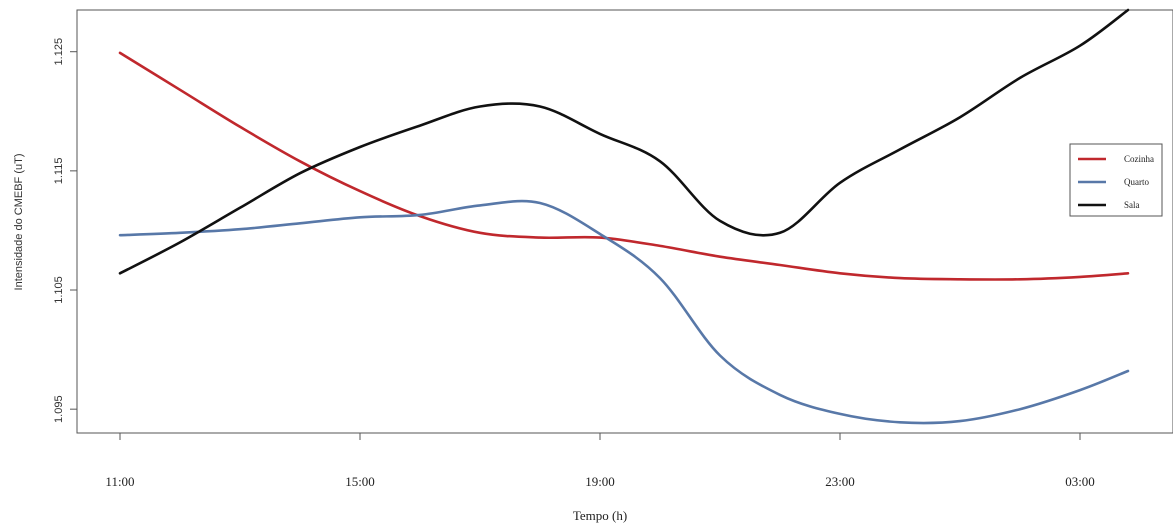 Image resolution: width=1173 pixels, height=526 pixels. What do you see at coordinates (59, 409) in the screenshot?
I see `y-tick-label: 1.095` at bounding box center [59, 409].